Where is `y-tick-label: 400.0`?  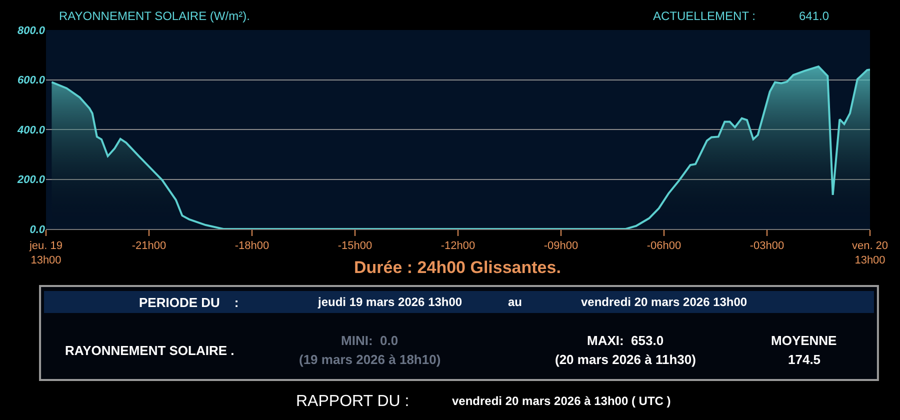 y-tick-label: 400.0 is located at coordinates (31, 130).